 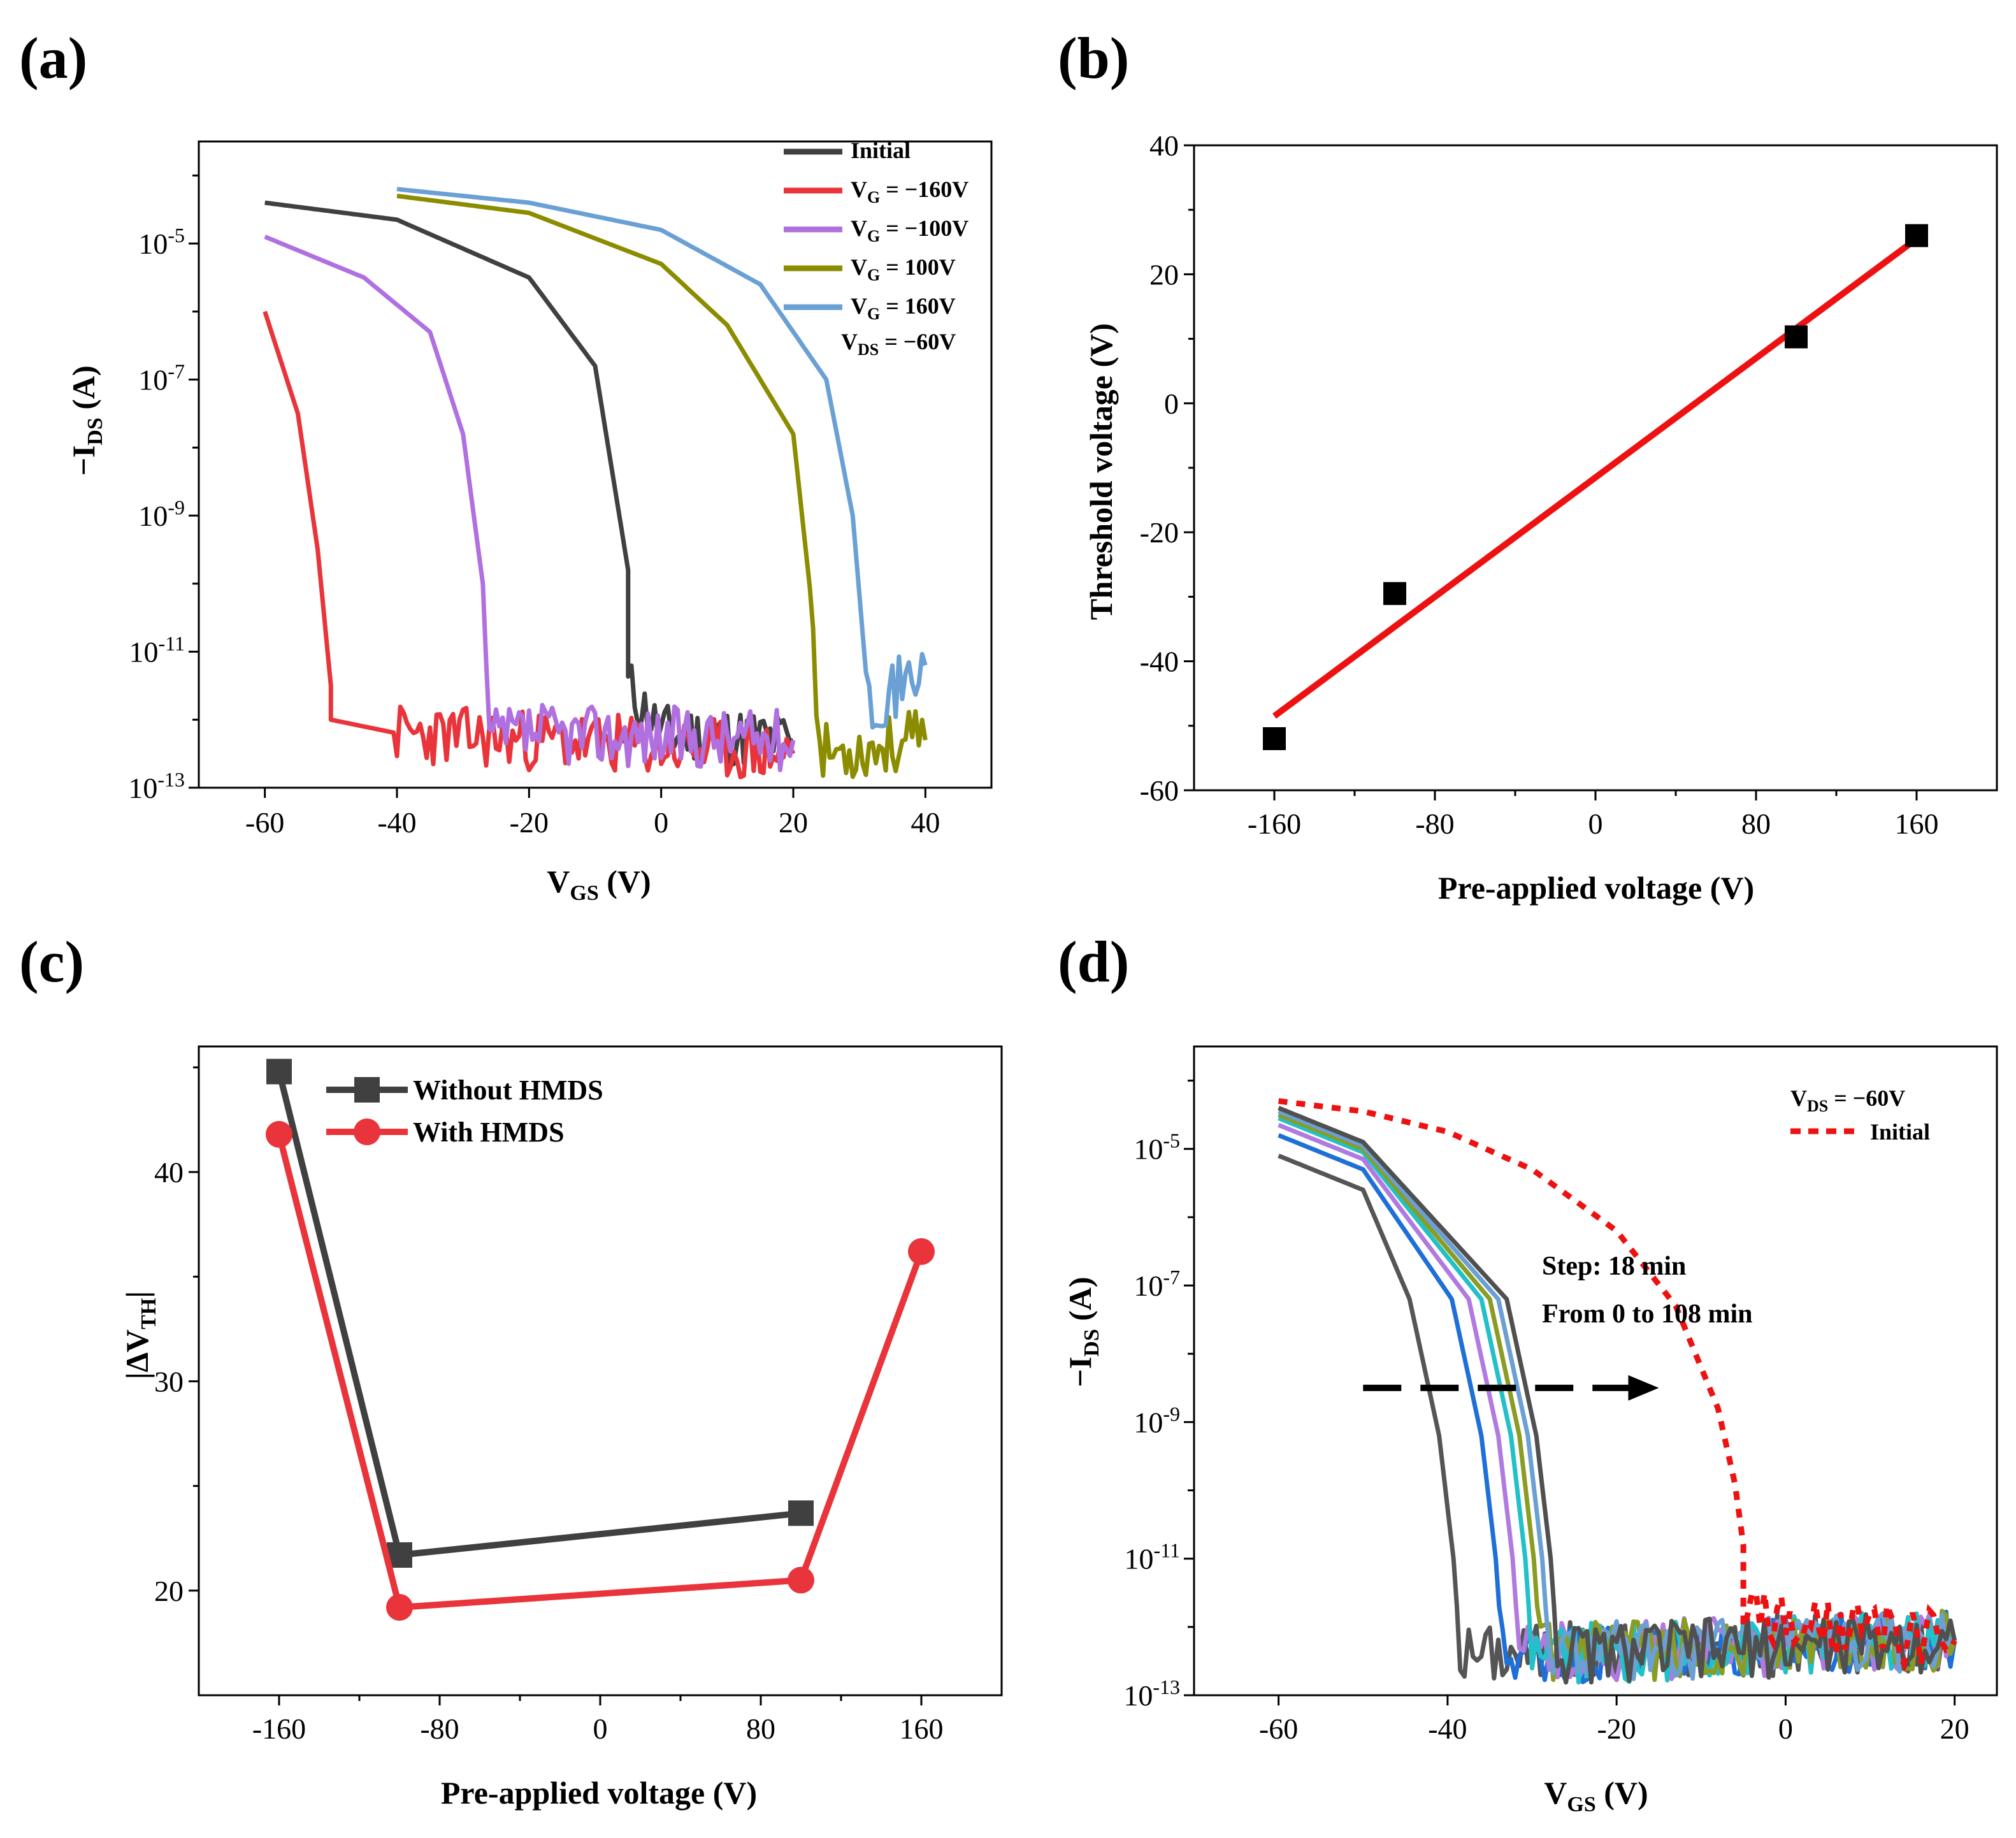 What do you see at coordinates (903, 269) in the screenshot?
I see `legend-label: VG = 100V` at bounding box center [903, 269].